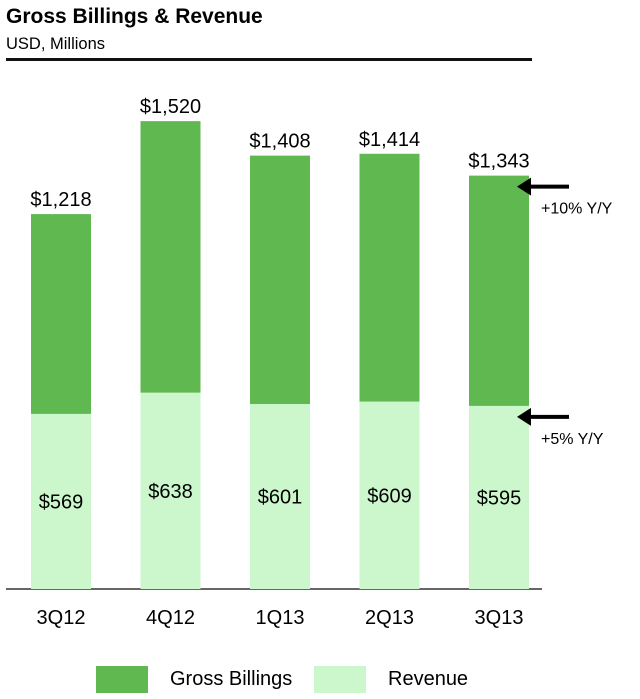 The width and height of the screenshot is (640, 699). Describe the element at coordinates (279, 142) in the screenshot. I see `billings-value-label: $1,408` at that location.